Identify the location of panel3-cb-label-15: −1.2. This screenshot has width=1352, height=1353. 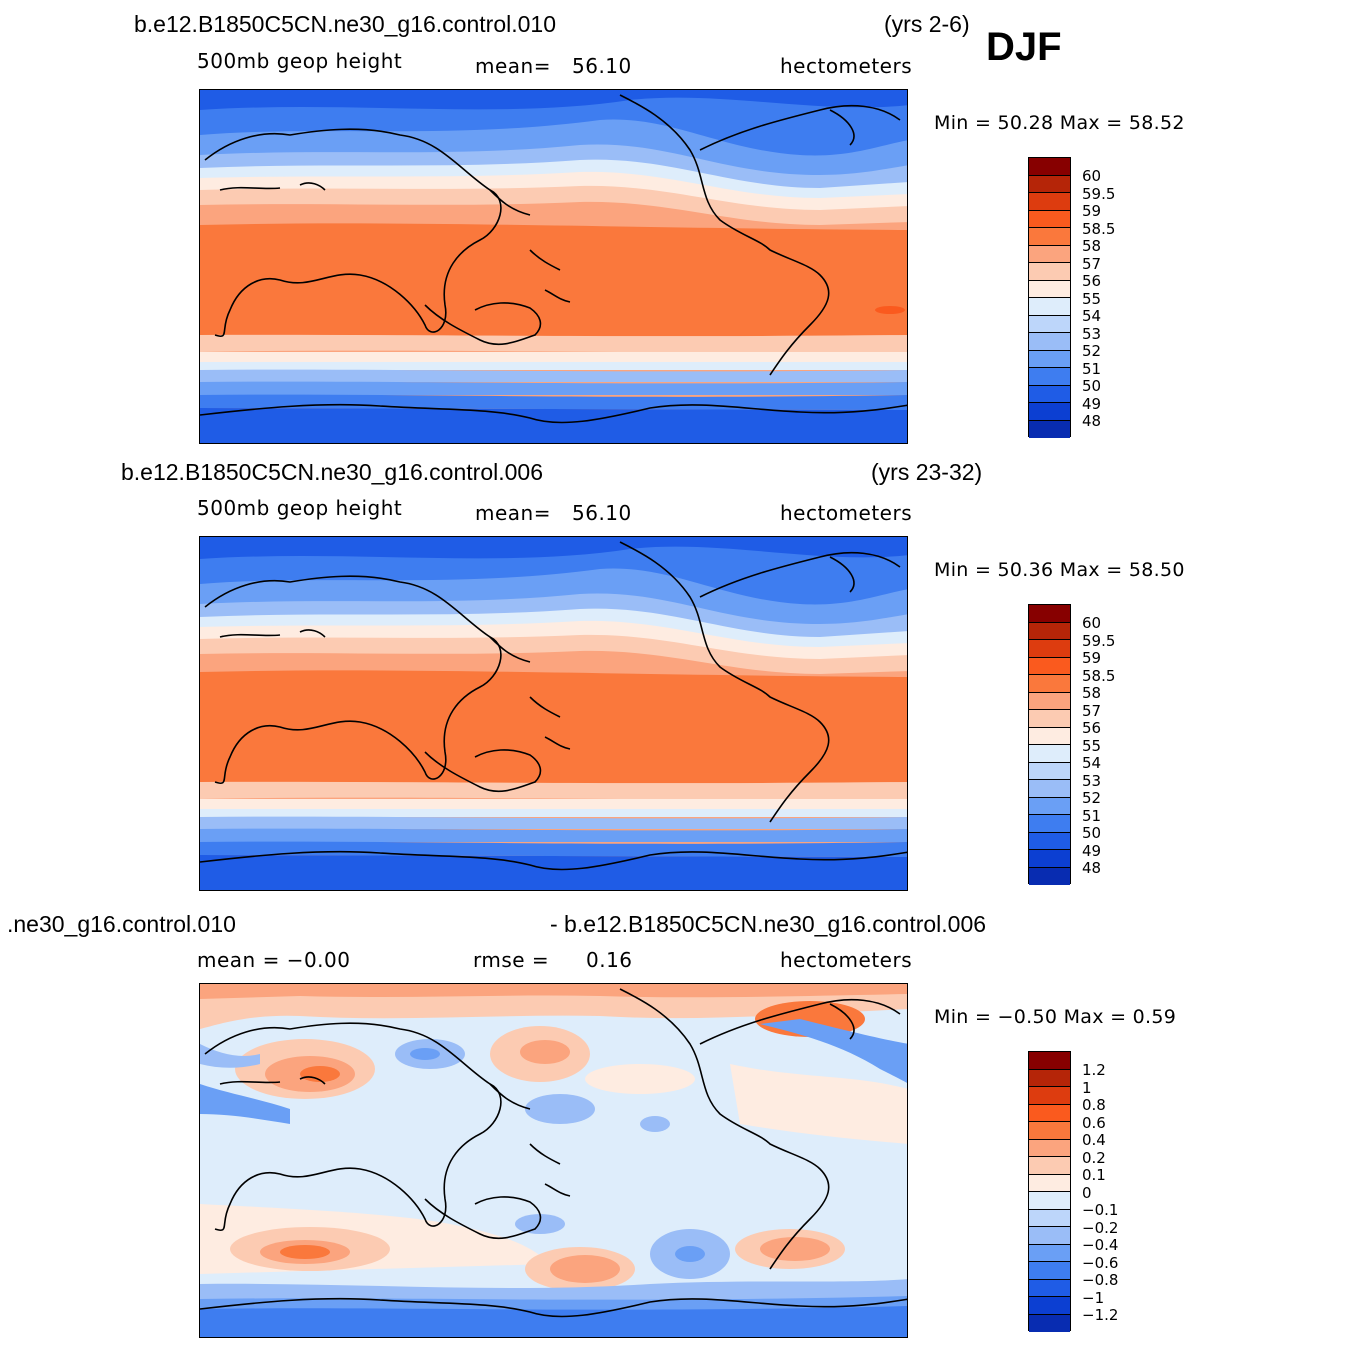
(1100, 1315).